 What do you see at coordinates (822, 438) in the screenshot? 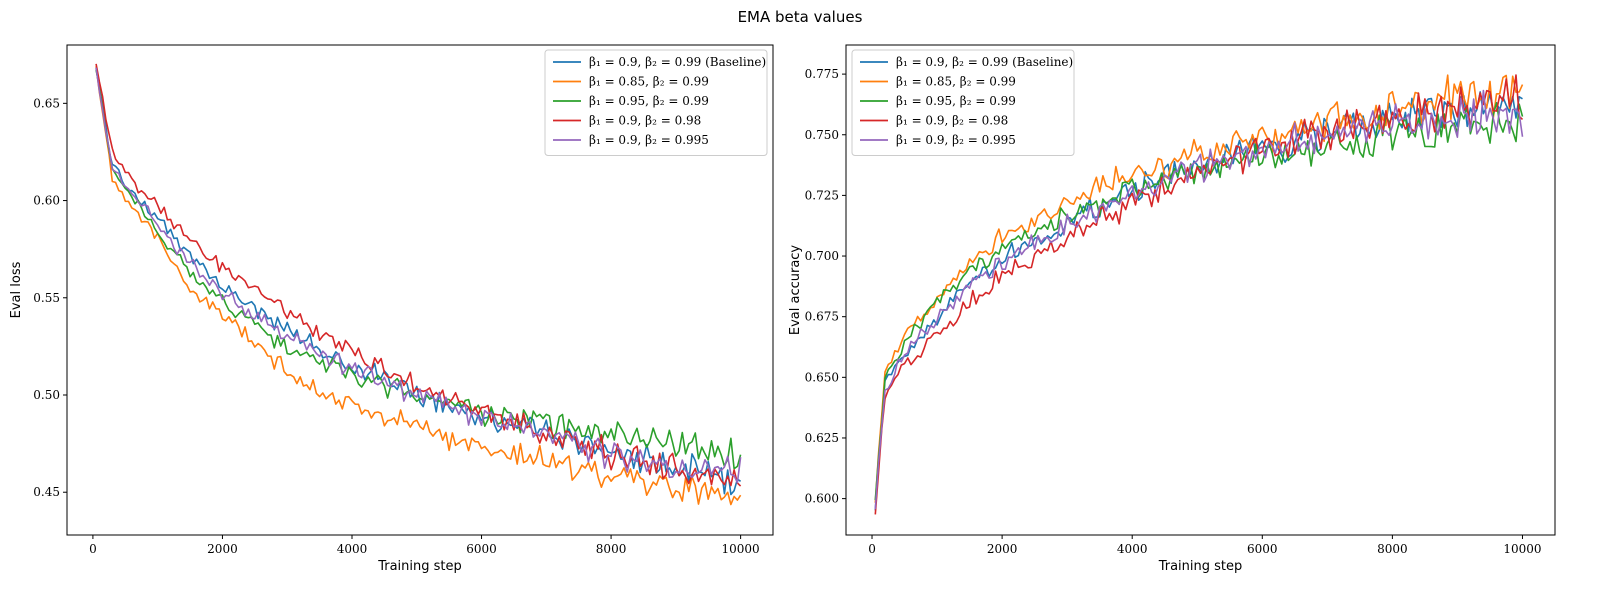
I see `y-tick-label: 0.625` at bounding box center [822, 438].